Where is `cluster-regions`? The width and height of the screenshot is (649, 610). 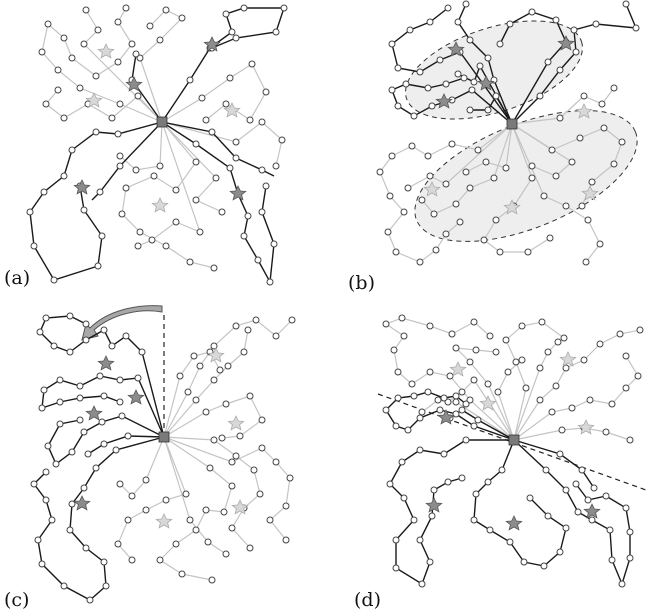 cluster-regions is located at coordinates (521, 131).